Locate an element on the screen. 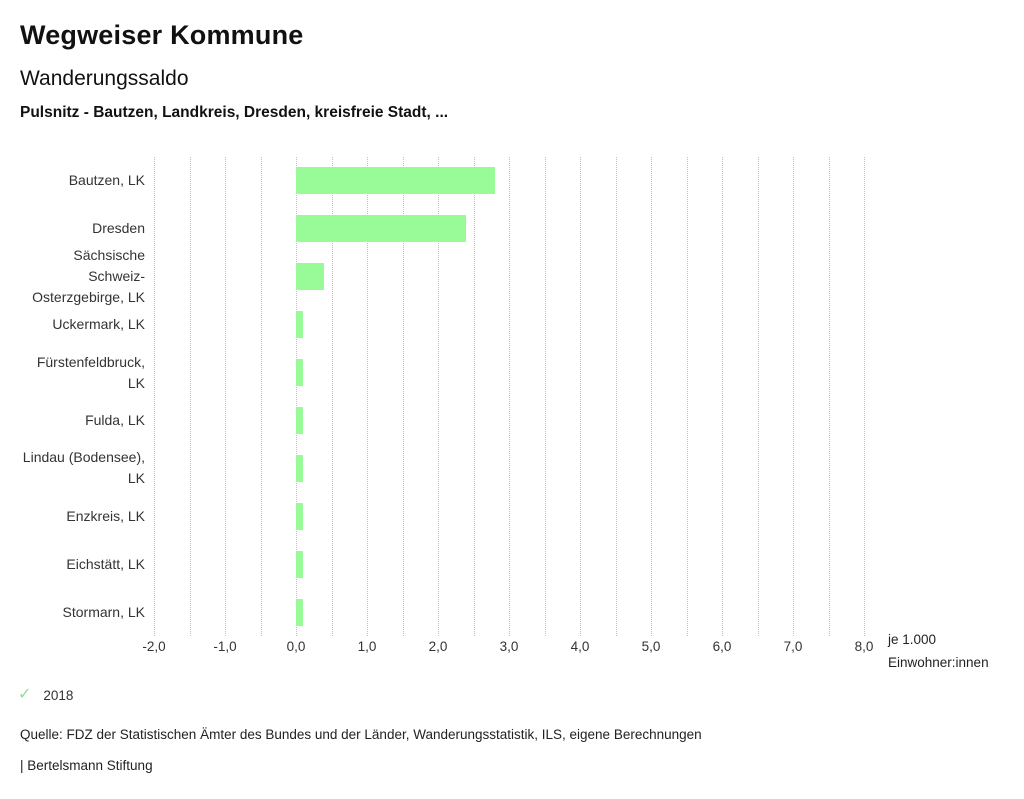  category-label: Dresden is located at coordinates (82, 229).